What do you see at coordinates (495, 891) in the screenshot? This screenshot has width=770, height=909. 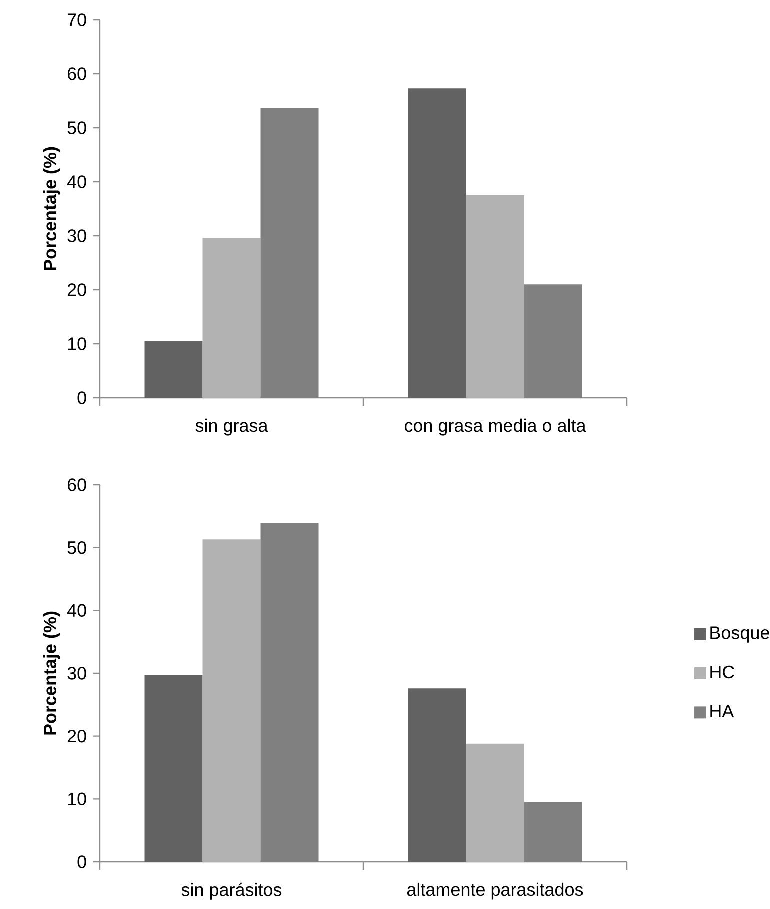 I see `x-tick-label: altamente parasitados` at bounding box center [495, 891].